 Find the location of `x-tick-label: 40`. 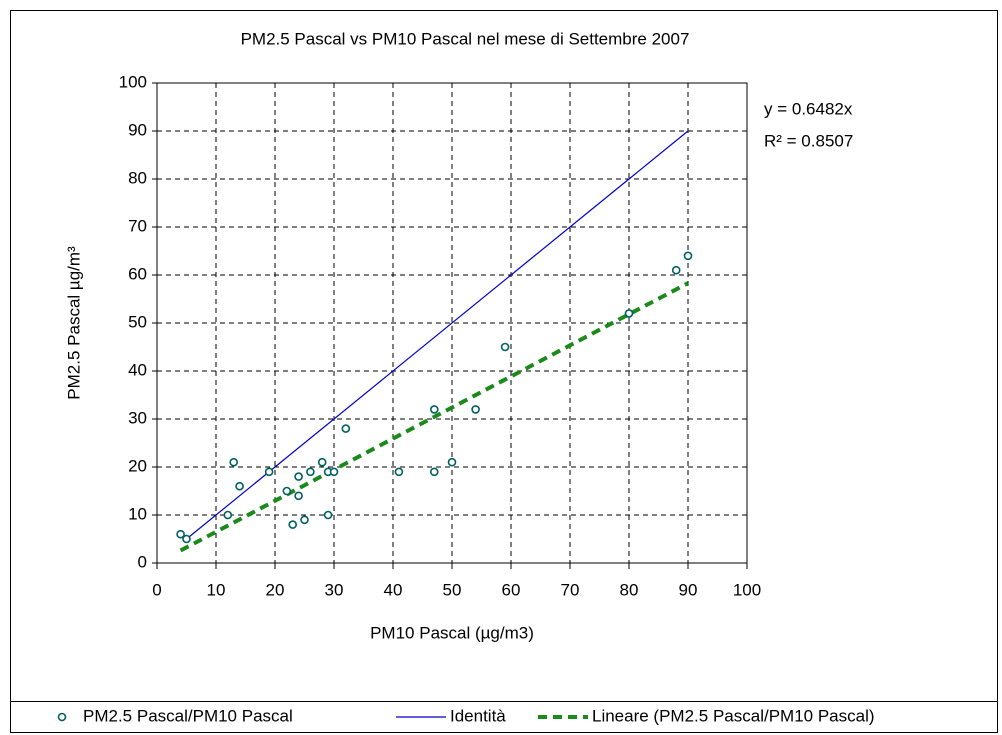

x-tick-label: 40 is located at coordinates (393, 589).